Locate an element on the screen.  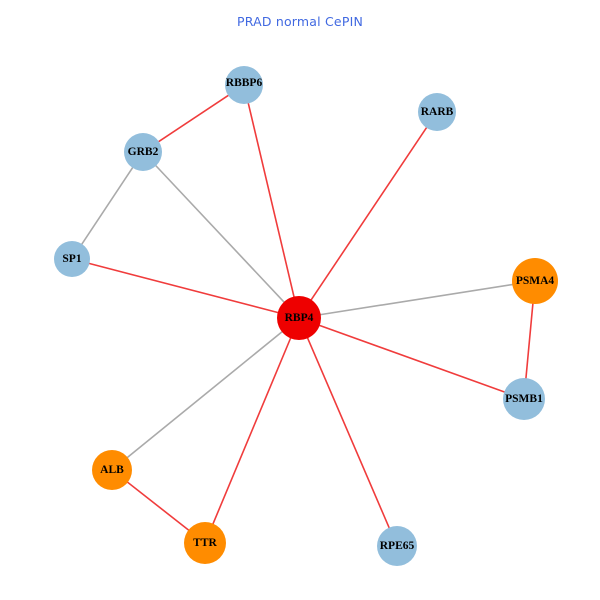
edge-psma4-psmb1 is located at coordinates (529, 341).